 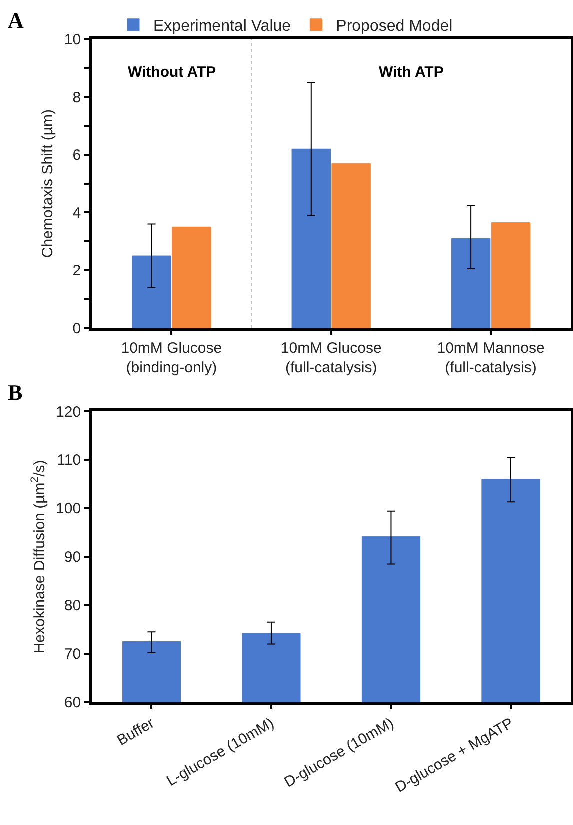 What do you see at coordinates (77, 213) in the screenshot?
I see `y-tick-label: 4` at bounding box center [77, 213].